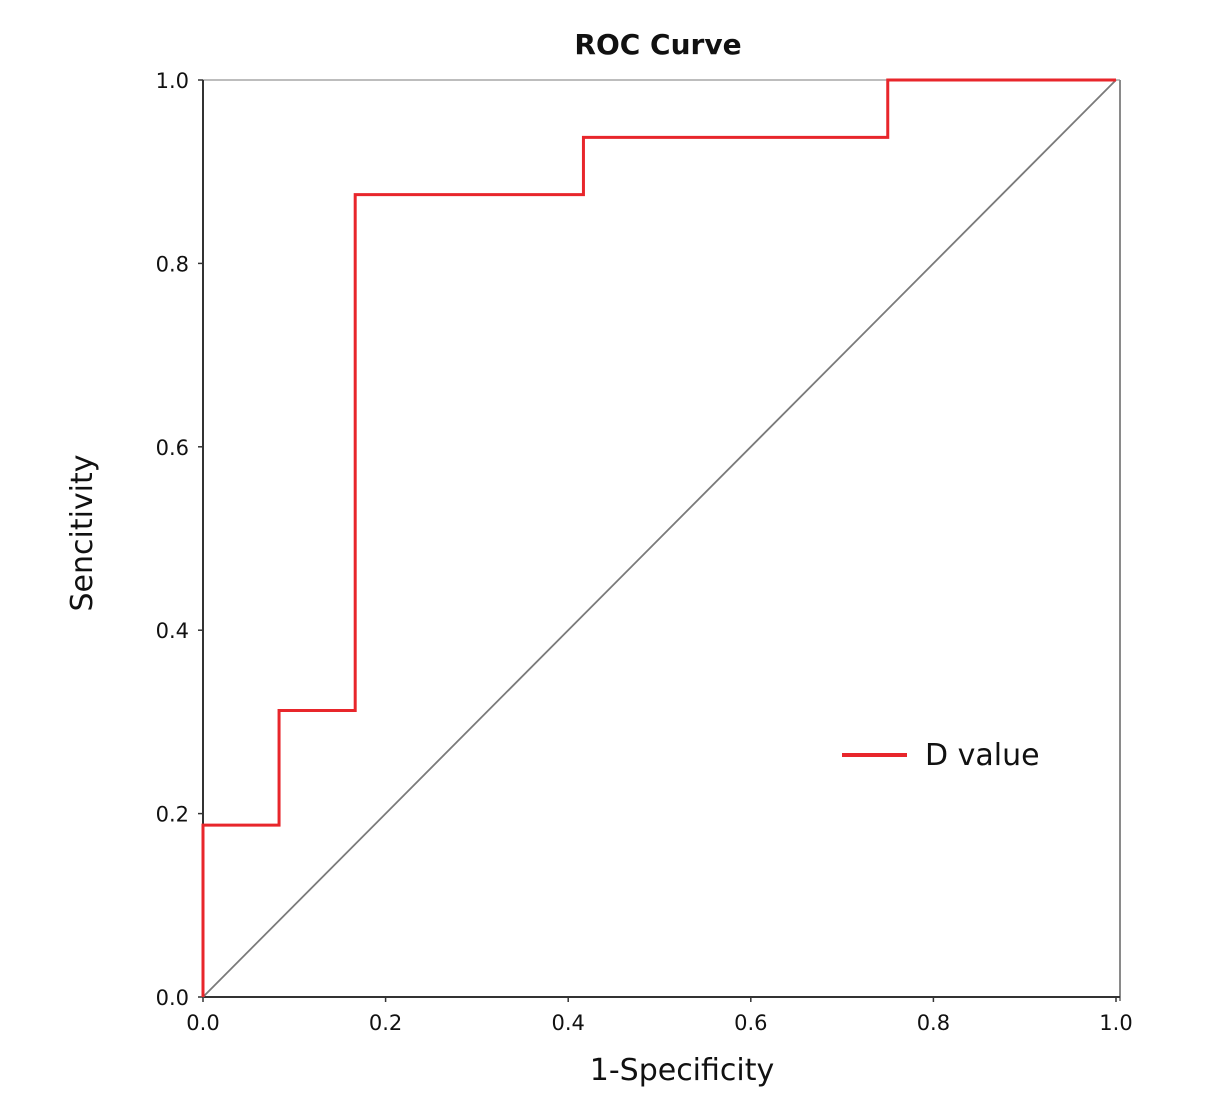 The height and width of the screenshot is (1116, 1211). I want to click on y-tick-label: 0.2, so click(172, 815).